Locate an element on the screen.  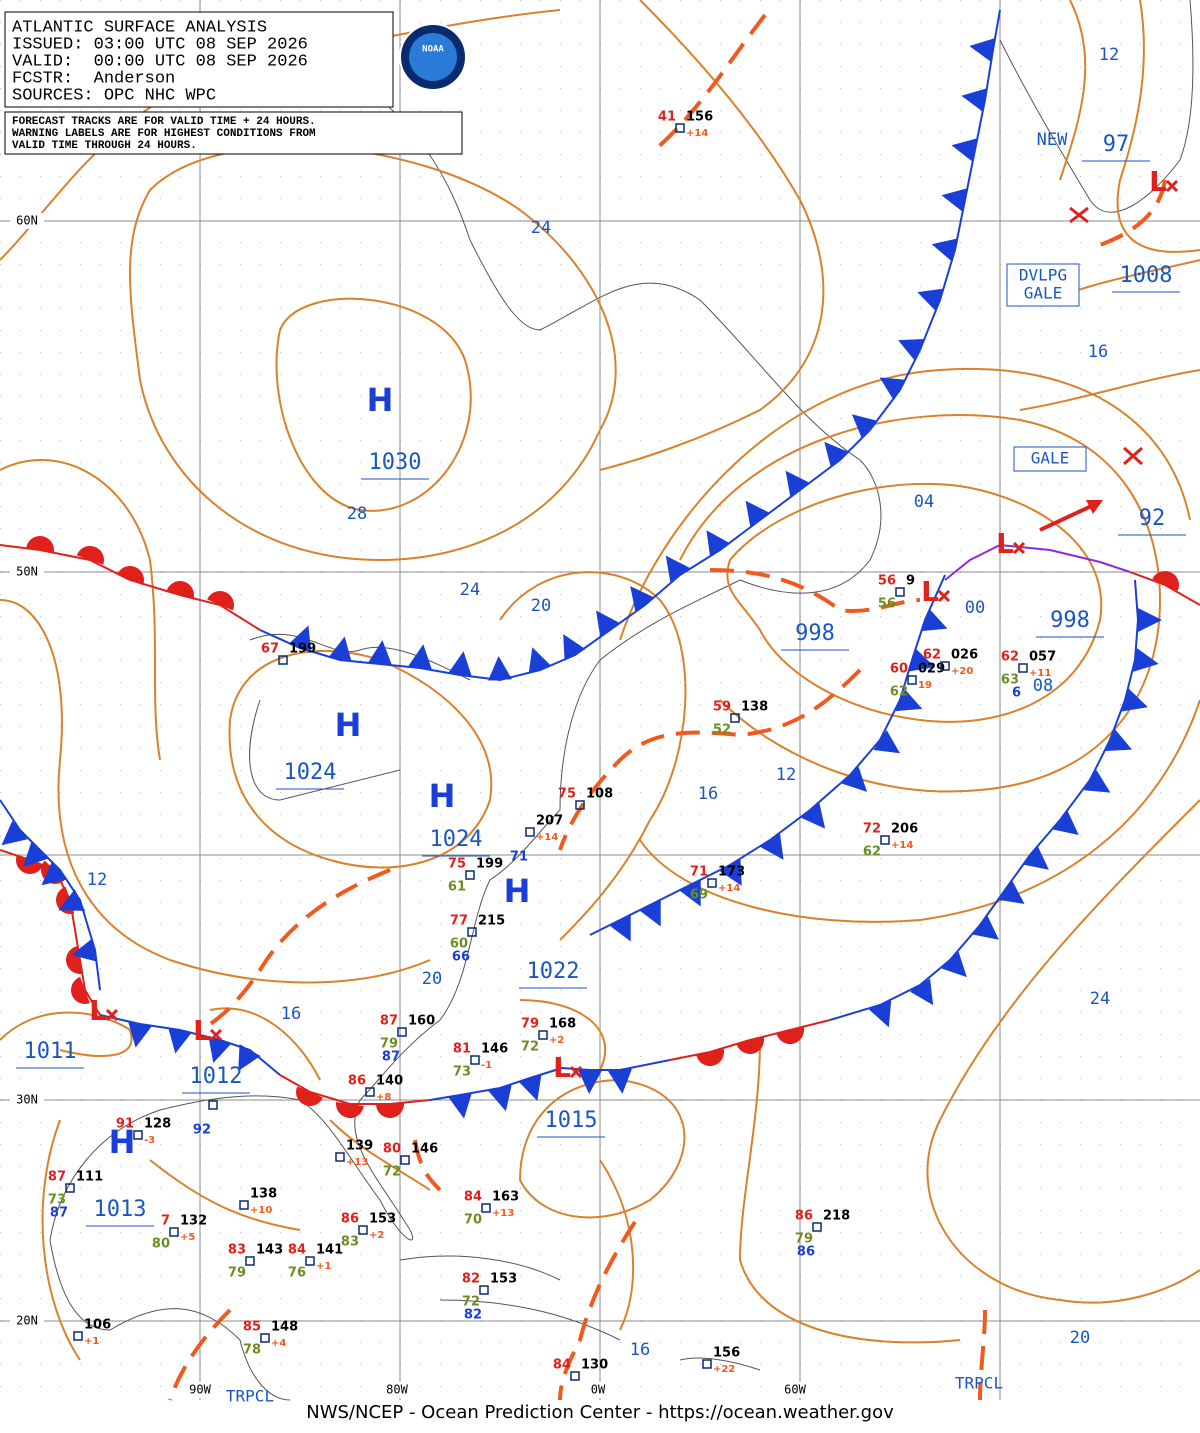
pressure-label: 1012 is located at coordinates (216, 1076).